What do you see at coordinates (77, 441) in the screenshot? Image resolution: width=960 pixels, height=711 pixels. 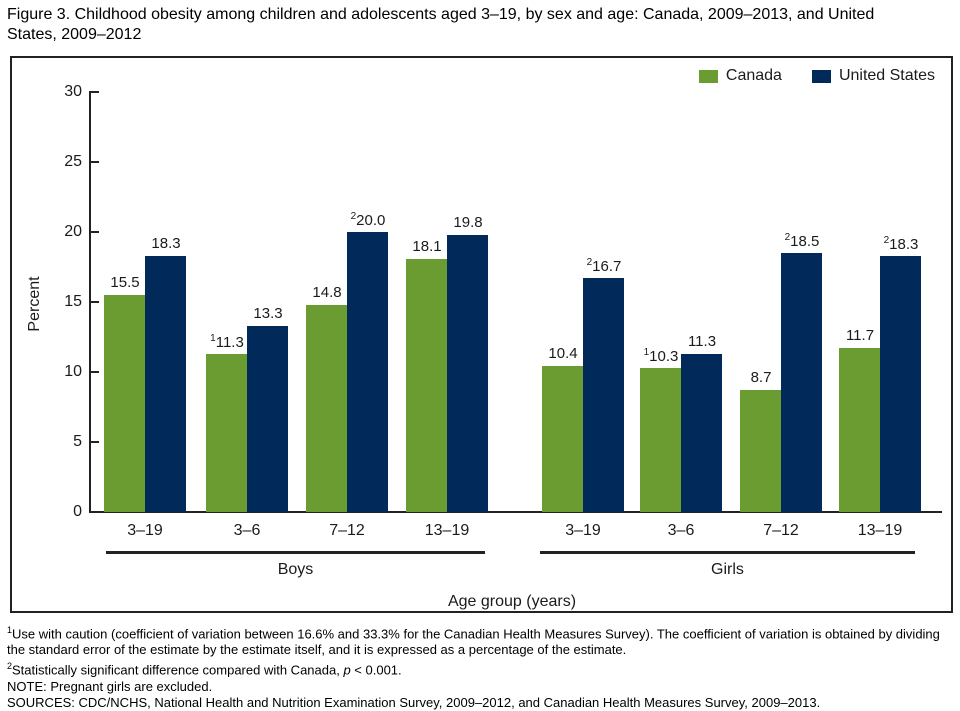 I see `y-tick-label-5: 5` at bounding box center [77, 441].